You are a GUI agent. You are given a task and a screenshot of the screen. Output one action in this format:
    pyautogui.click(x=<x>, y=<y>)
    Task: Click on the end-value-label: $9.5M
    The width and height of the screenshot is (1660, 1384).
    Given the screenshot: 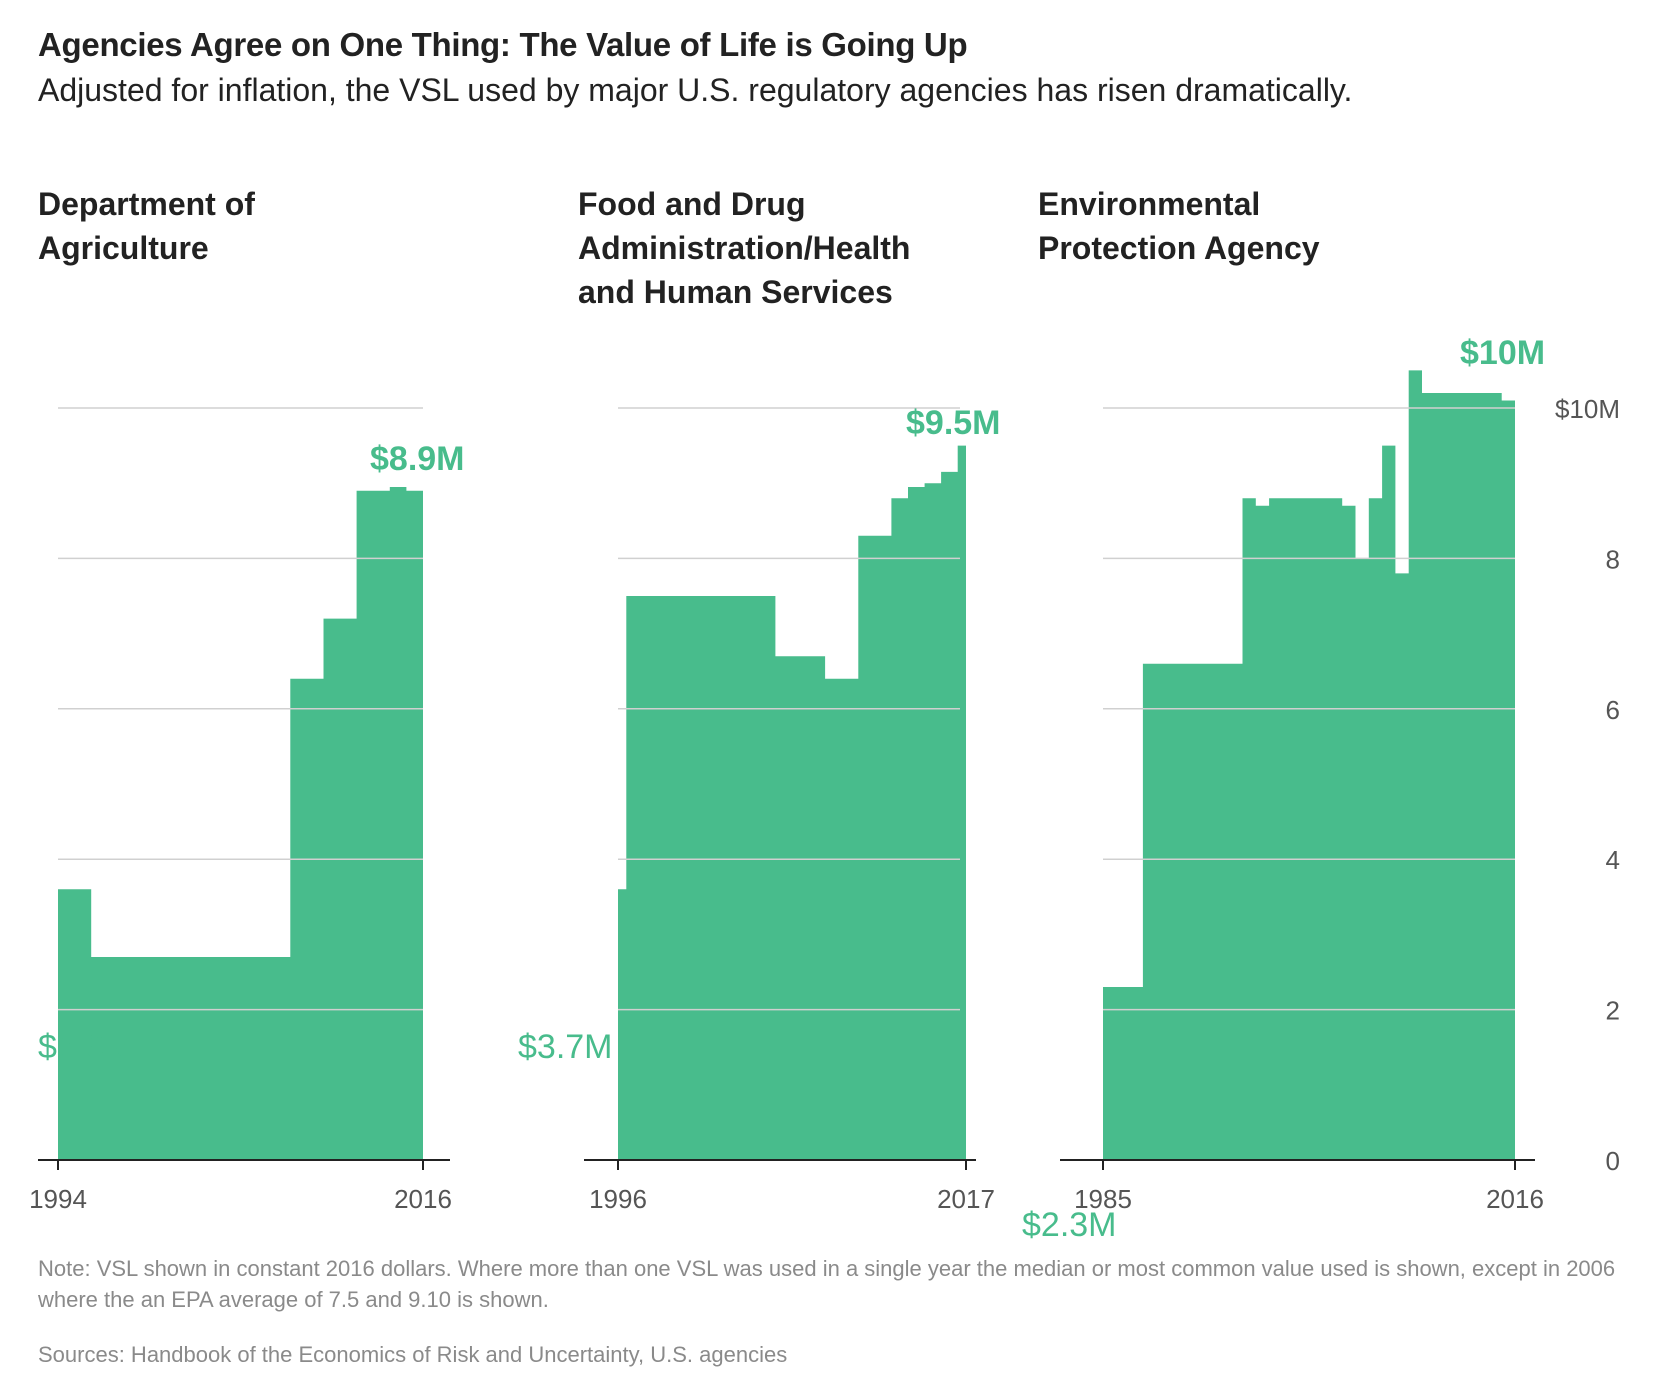 What is the action you would take?
    pyautogui.click(x=953, y=423)
    